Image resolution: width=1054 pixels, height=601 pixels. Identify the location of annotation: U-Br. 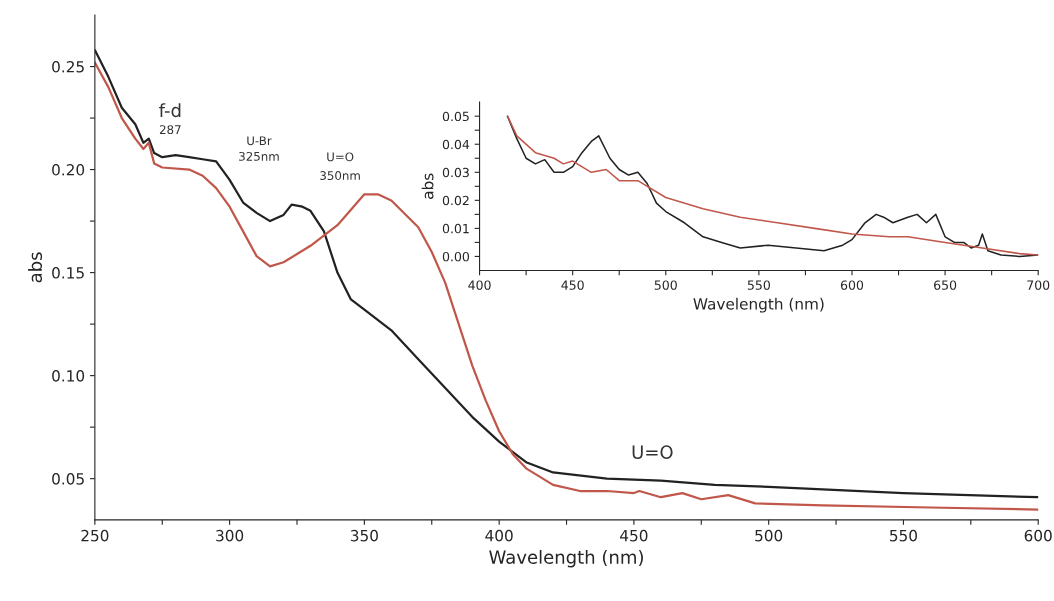
(259, 141).